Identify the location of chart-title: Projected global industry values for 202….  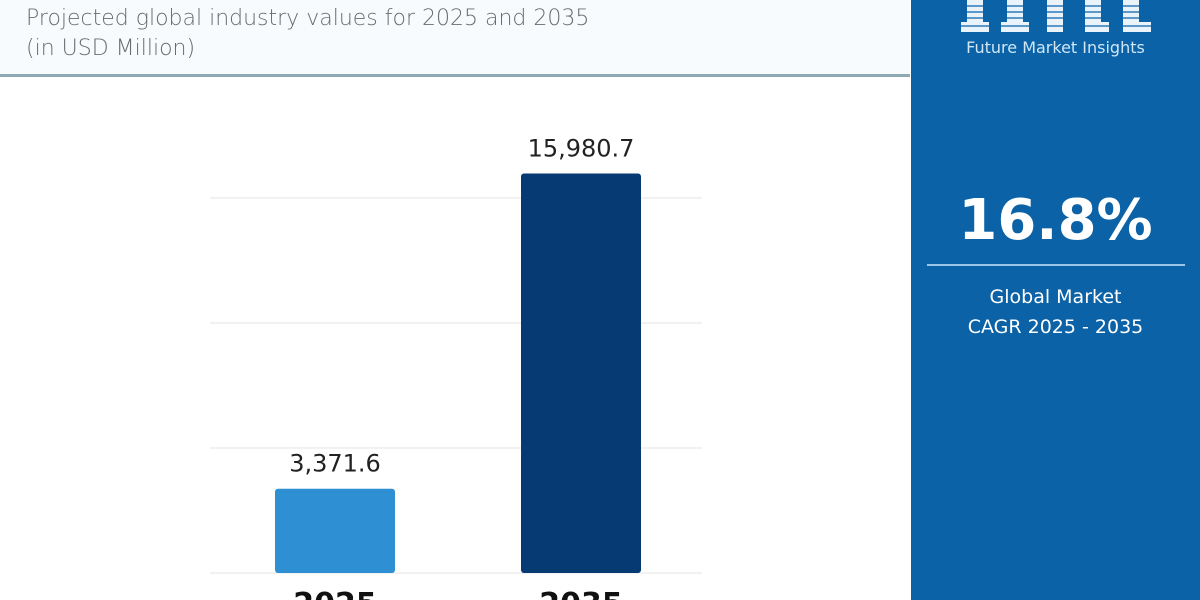
(307, 34).